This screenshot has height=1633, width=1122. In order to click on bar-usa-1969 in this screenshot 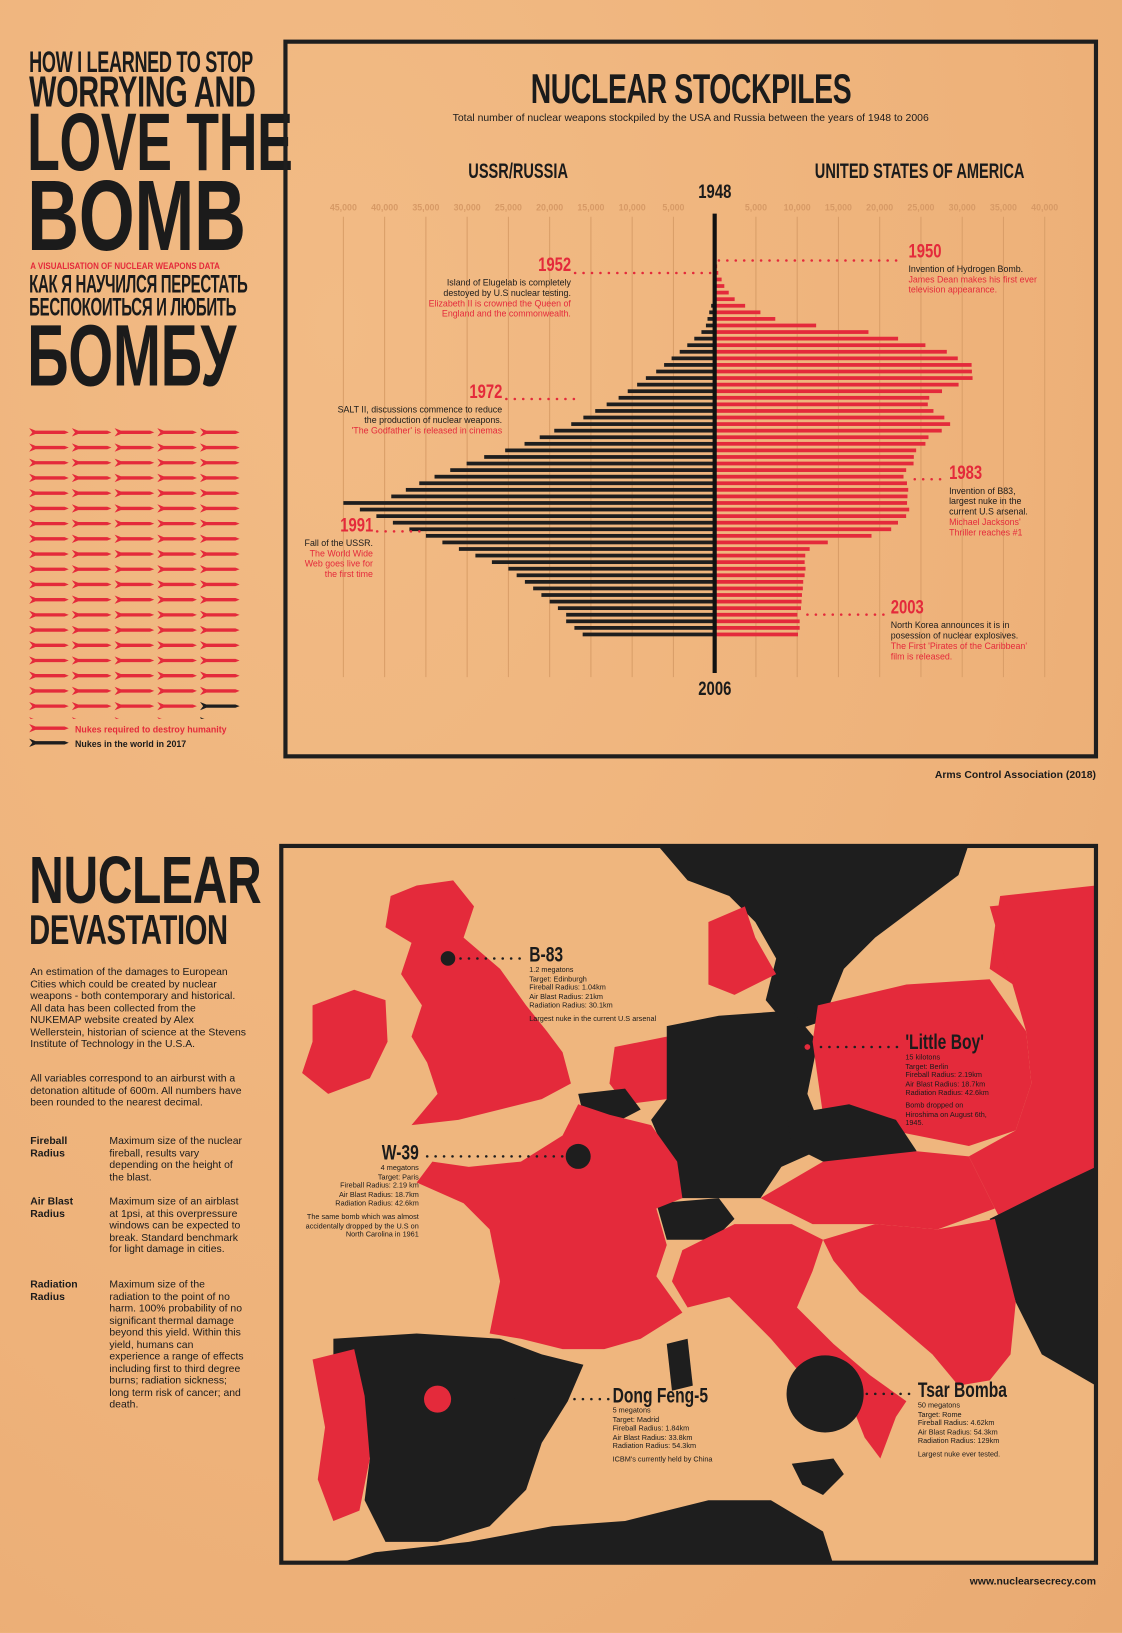, I will do `click(828, 391)`.